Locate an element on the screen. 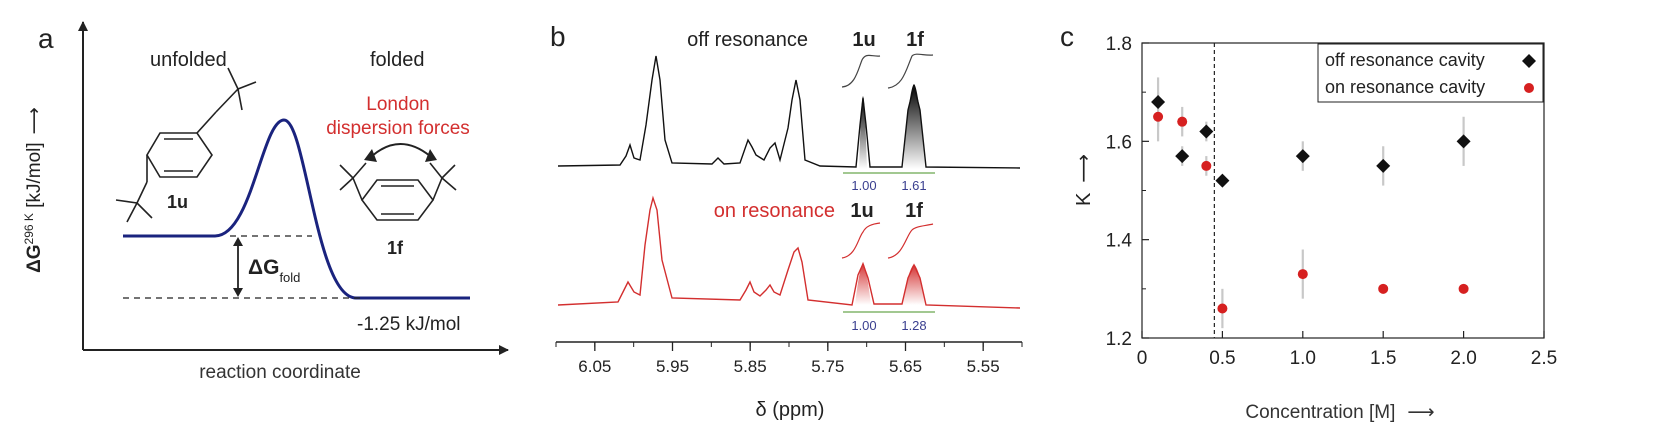 The height and width of the screenshot is (440, 1661). peak-label-1u-on: 1u is located at coordinates (861, 211).